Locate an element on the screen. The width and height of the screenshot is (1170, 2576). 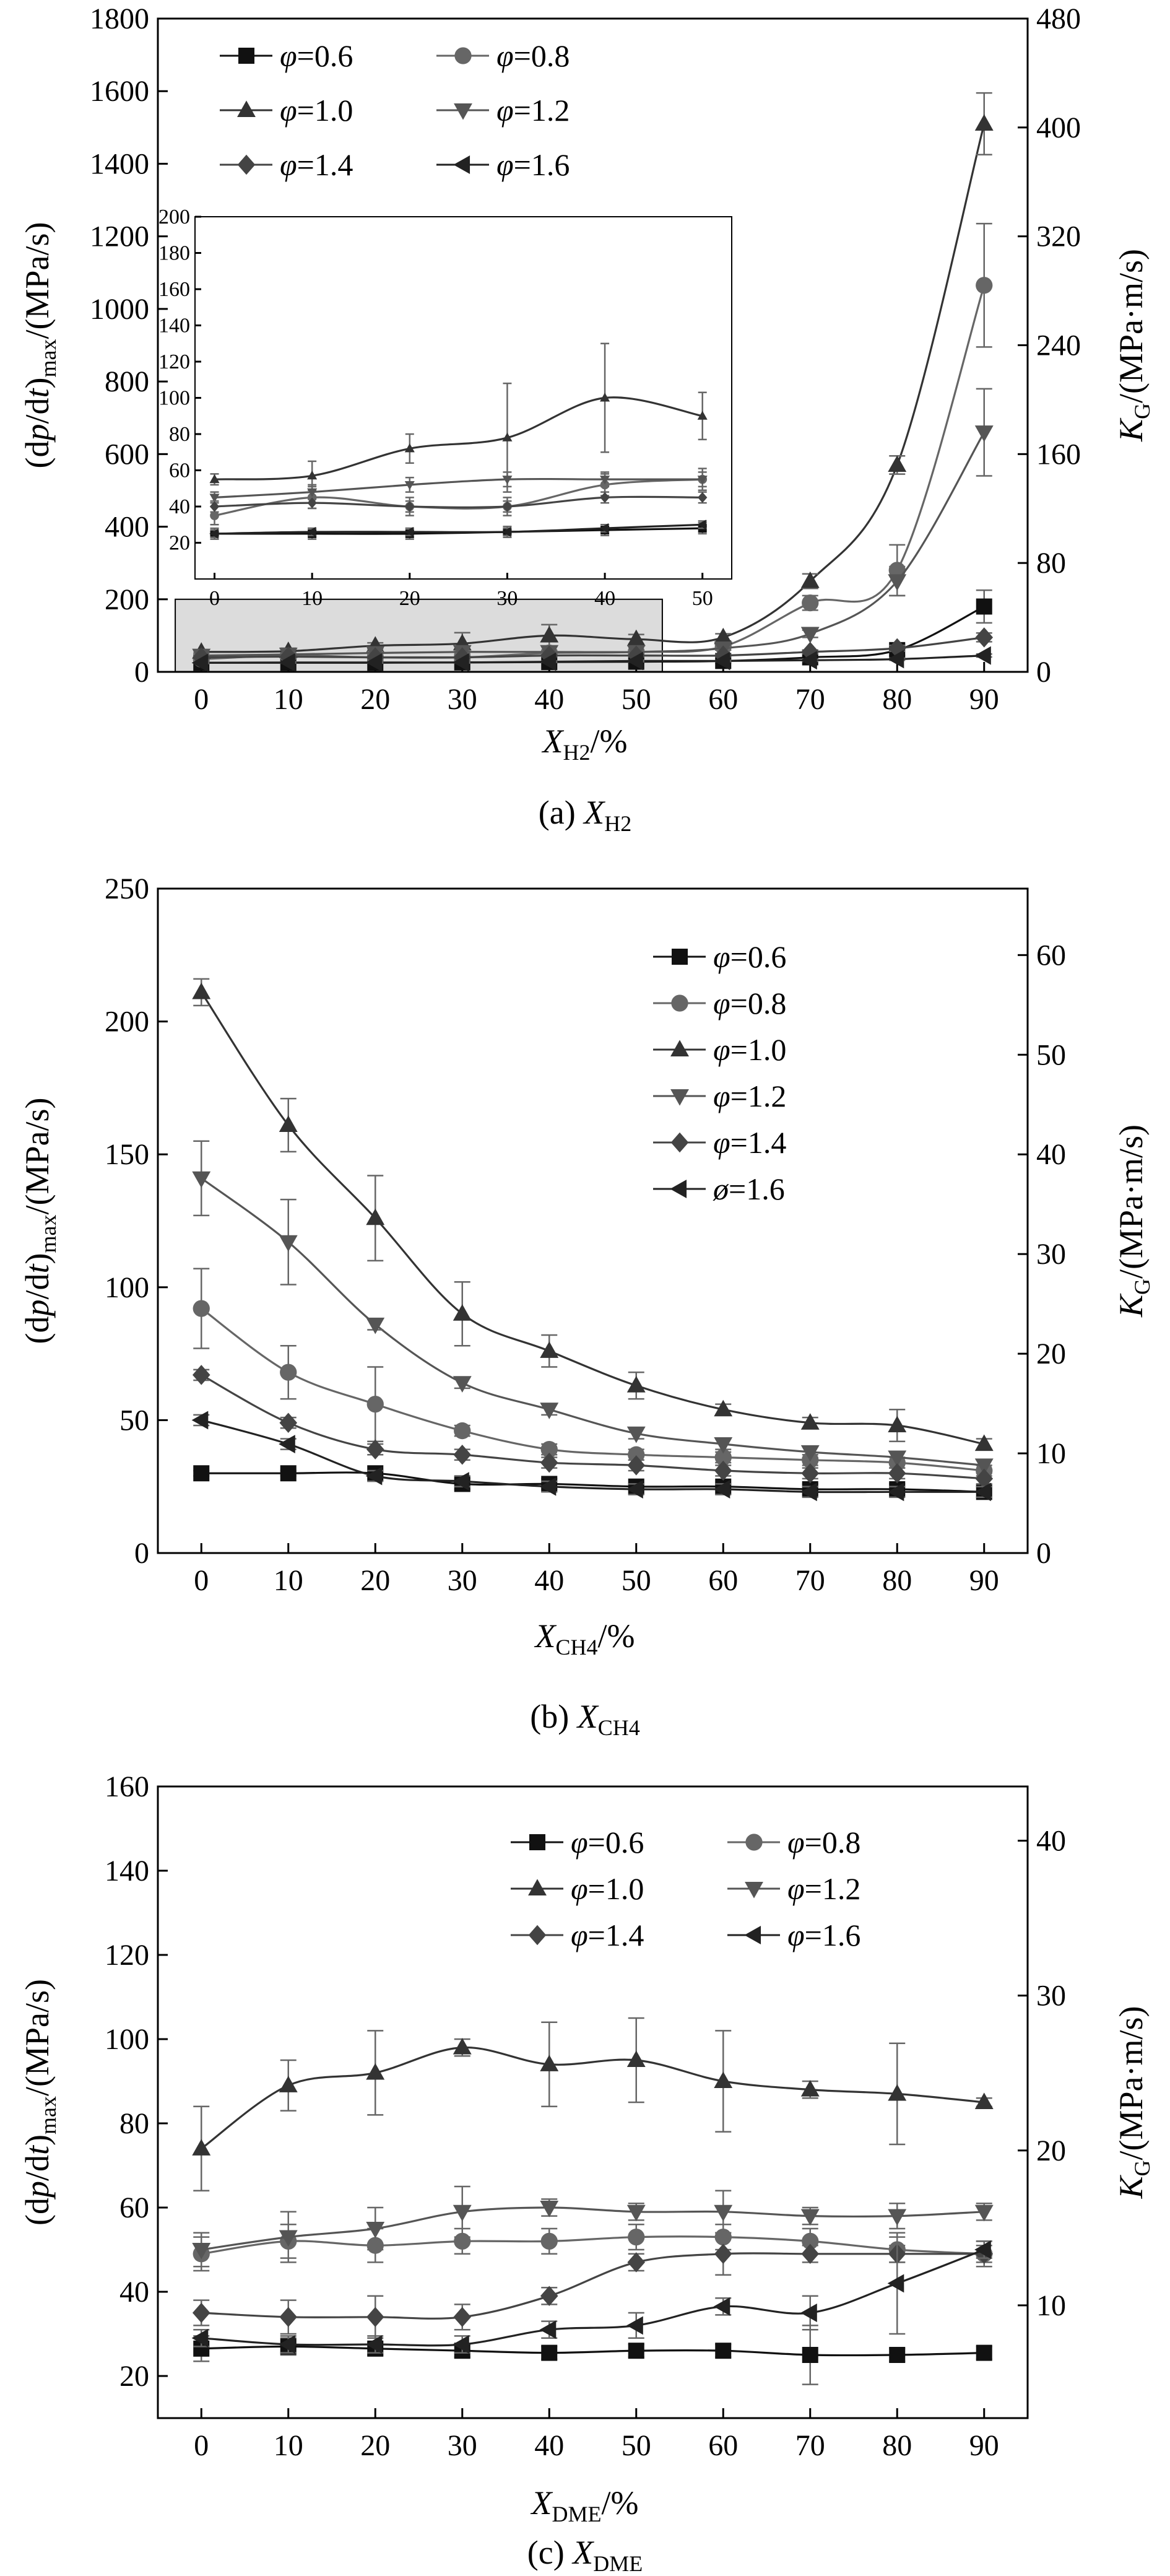
inset-frame is located at coordinates (463, 398).